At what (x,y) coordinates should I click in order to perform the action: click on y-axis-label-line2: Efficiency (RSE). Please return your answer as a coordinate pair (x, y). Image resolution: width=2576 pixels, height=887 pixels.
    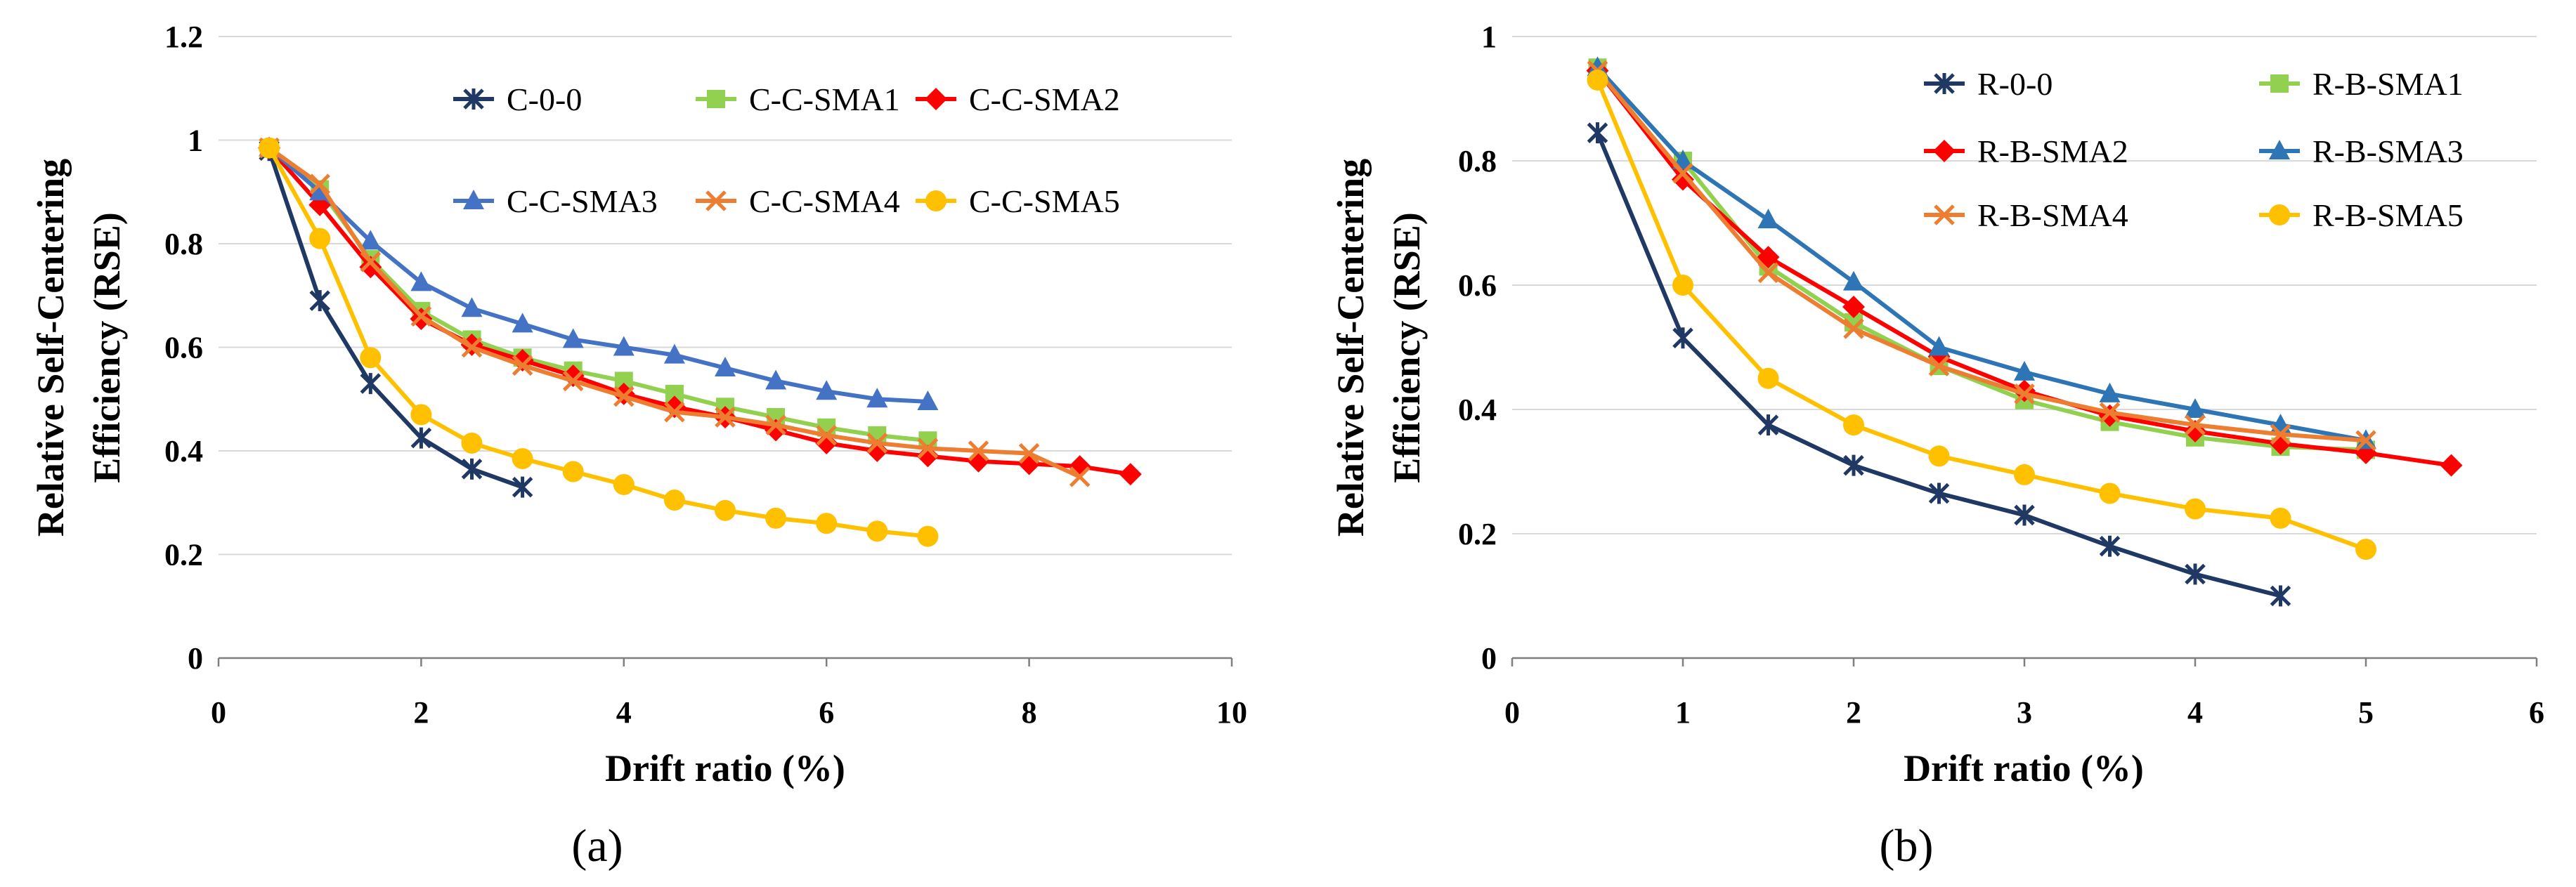
    Looking at the image, I should click on (1407, 347).